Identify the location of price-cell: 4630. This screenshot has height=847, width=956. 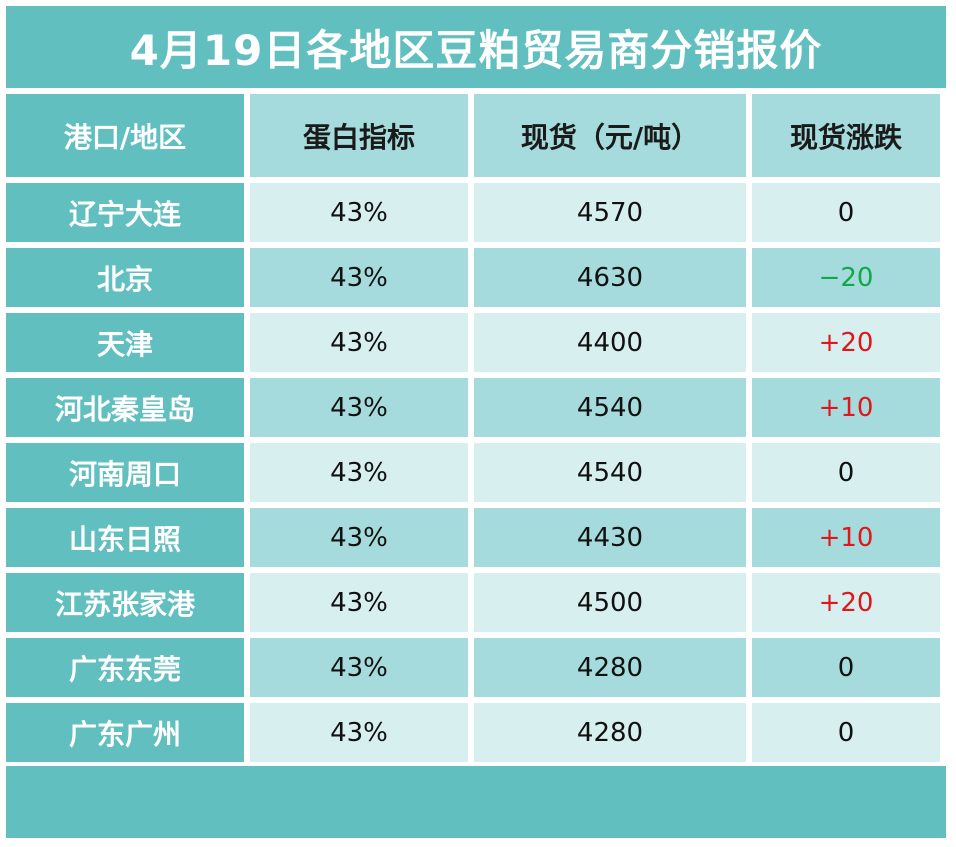
(610, 277).